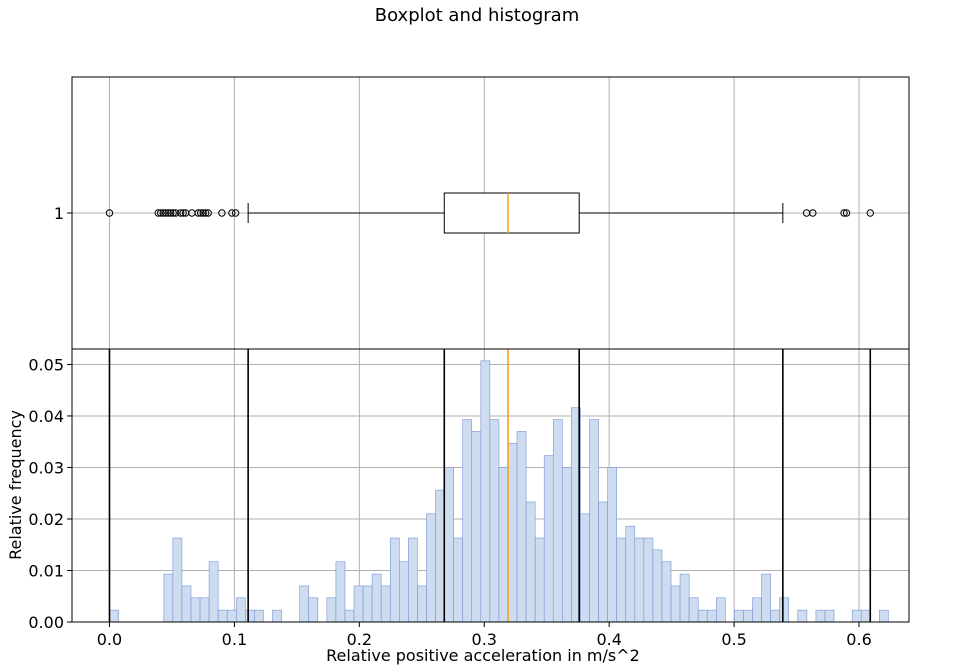  What do you see at coordinates (46, 622) in the screenshot?
I see `y-tick-label: 0.00` at bounding box center [46, 622].